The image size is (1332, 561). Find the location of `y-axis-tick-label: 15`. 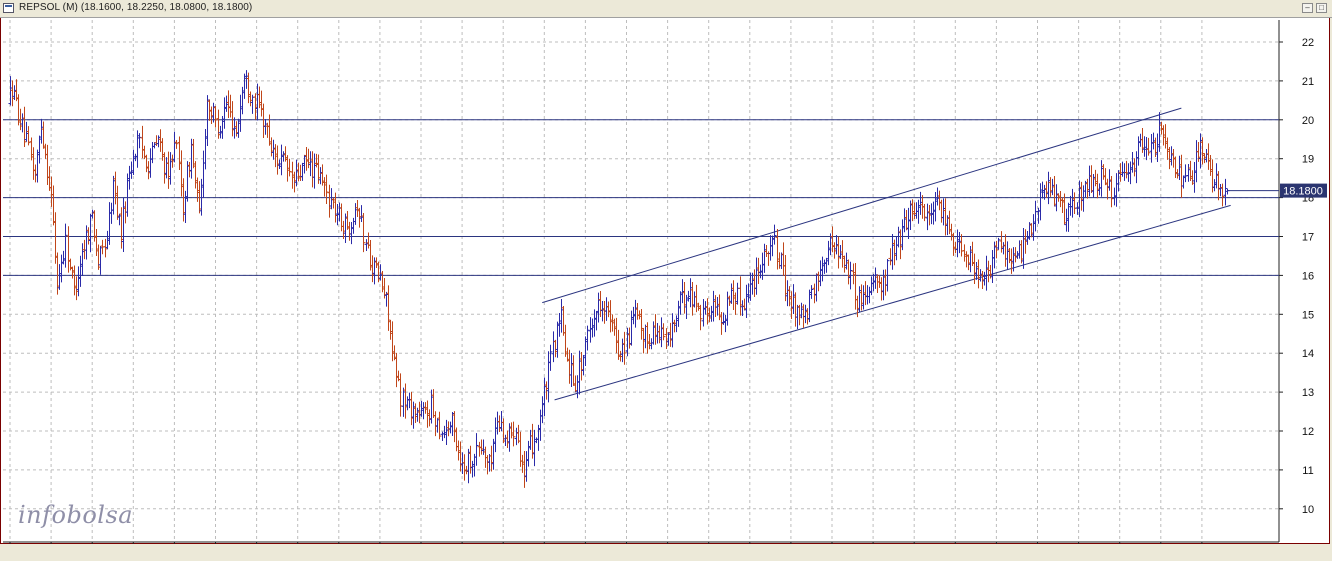

y-axis-tick-label: 15 is located at coordinates (1308, 315).